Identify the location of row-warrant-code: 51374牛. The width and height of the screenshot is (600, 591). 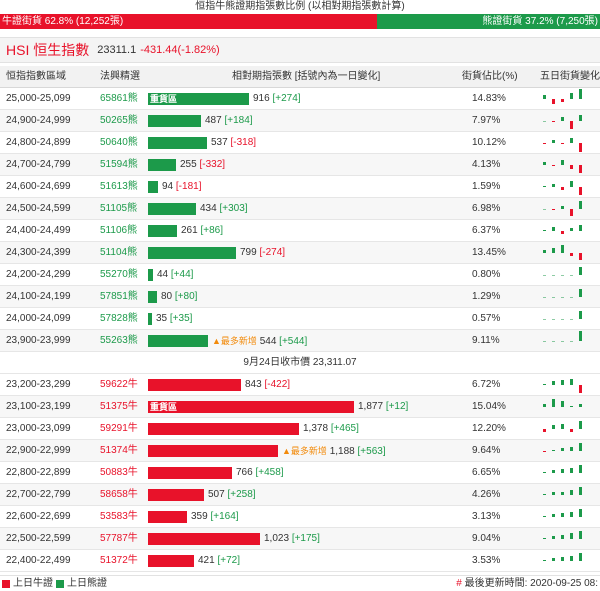
(119, 450).